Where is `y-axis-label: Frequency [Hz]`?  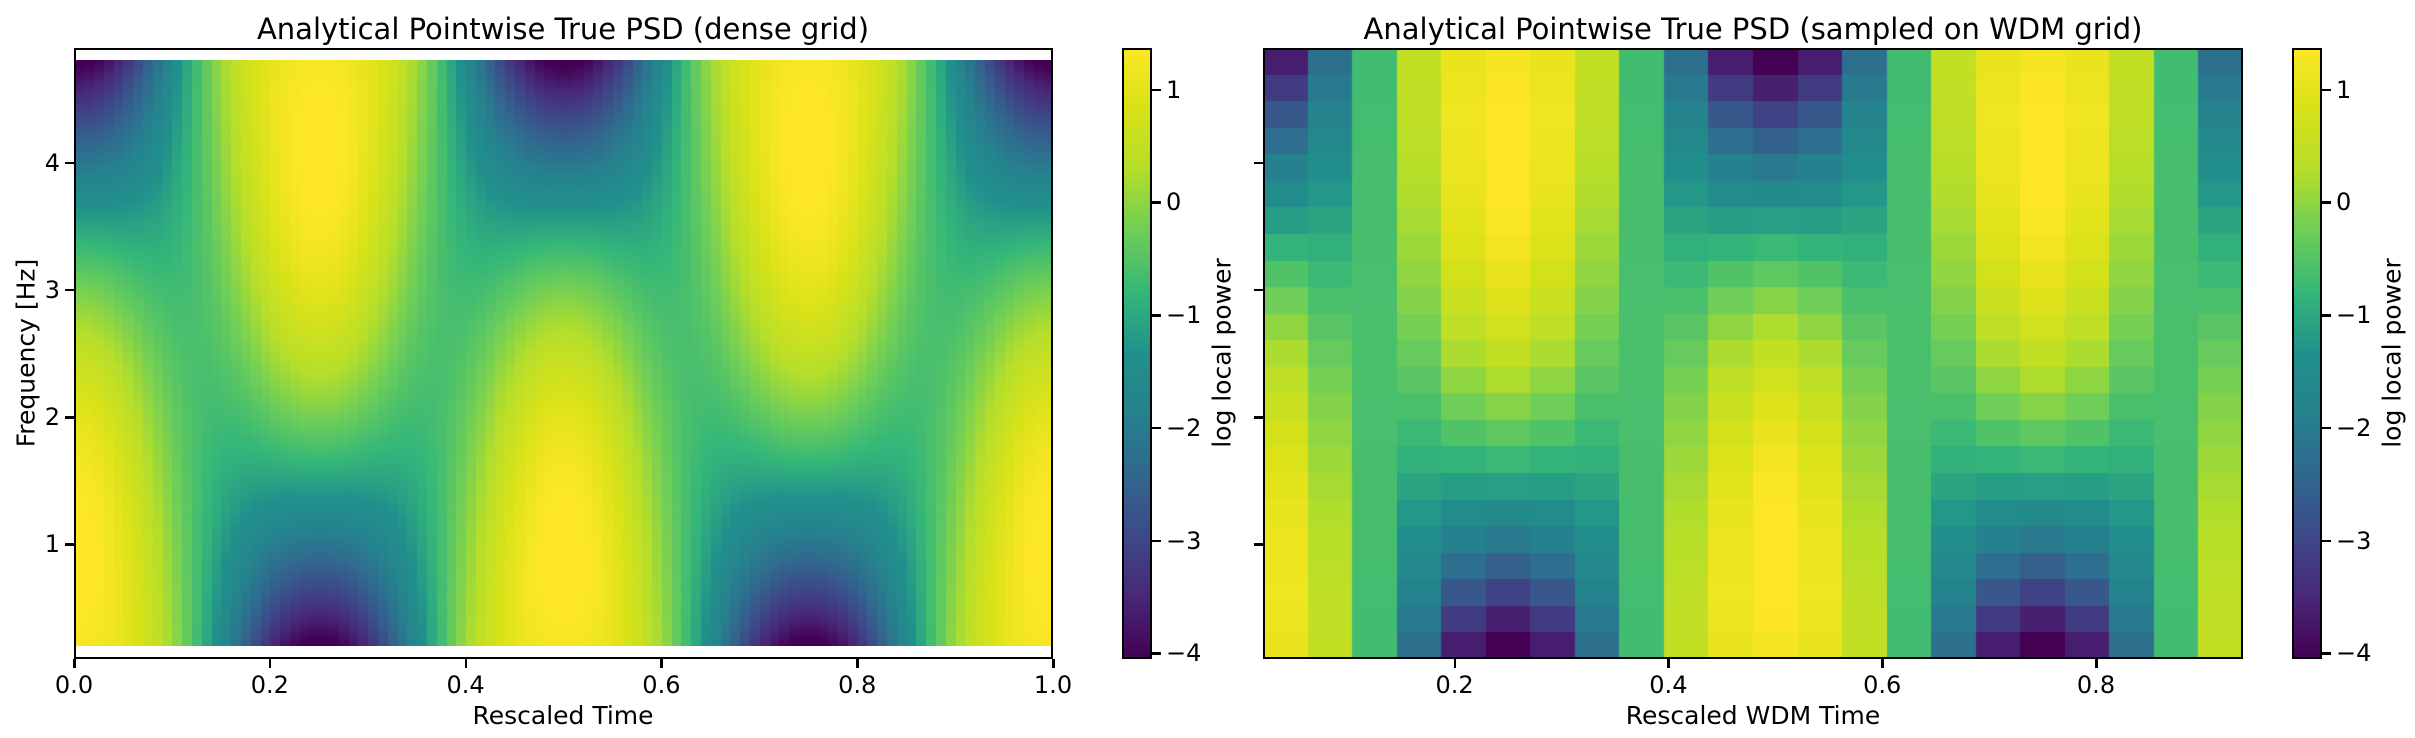 y-axis-label: Frequency [Hz] is located at coordinates (26, 353).